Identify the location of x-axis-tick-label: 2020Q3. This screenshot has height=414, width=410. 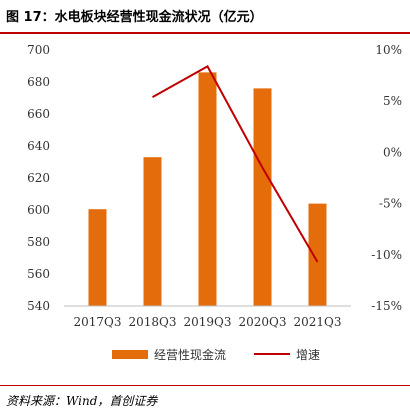
(262, 322).